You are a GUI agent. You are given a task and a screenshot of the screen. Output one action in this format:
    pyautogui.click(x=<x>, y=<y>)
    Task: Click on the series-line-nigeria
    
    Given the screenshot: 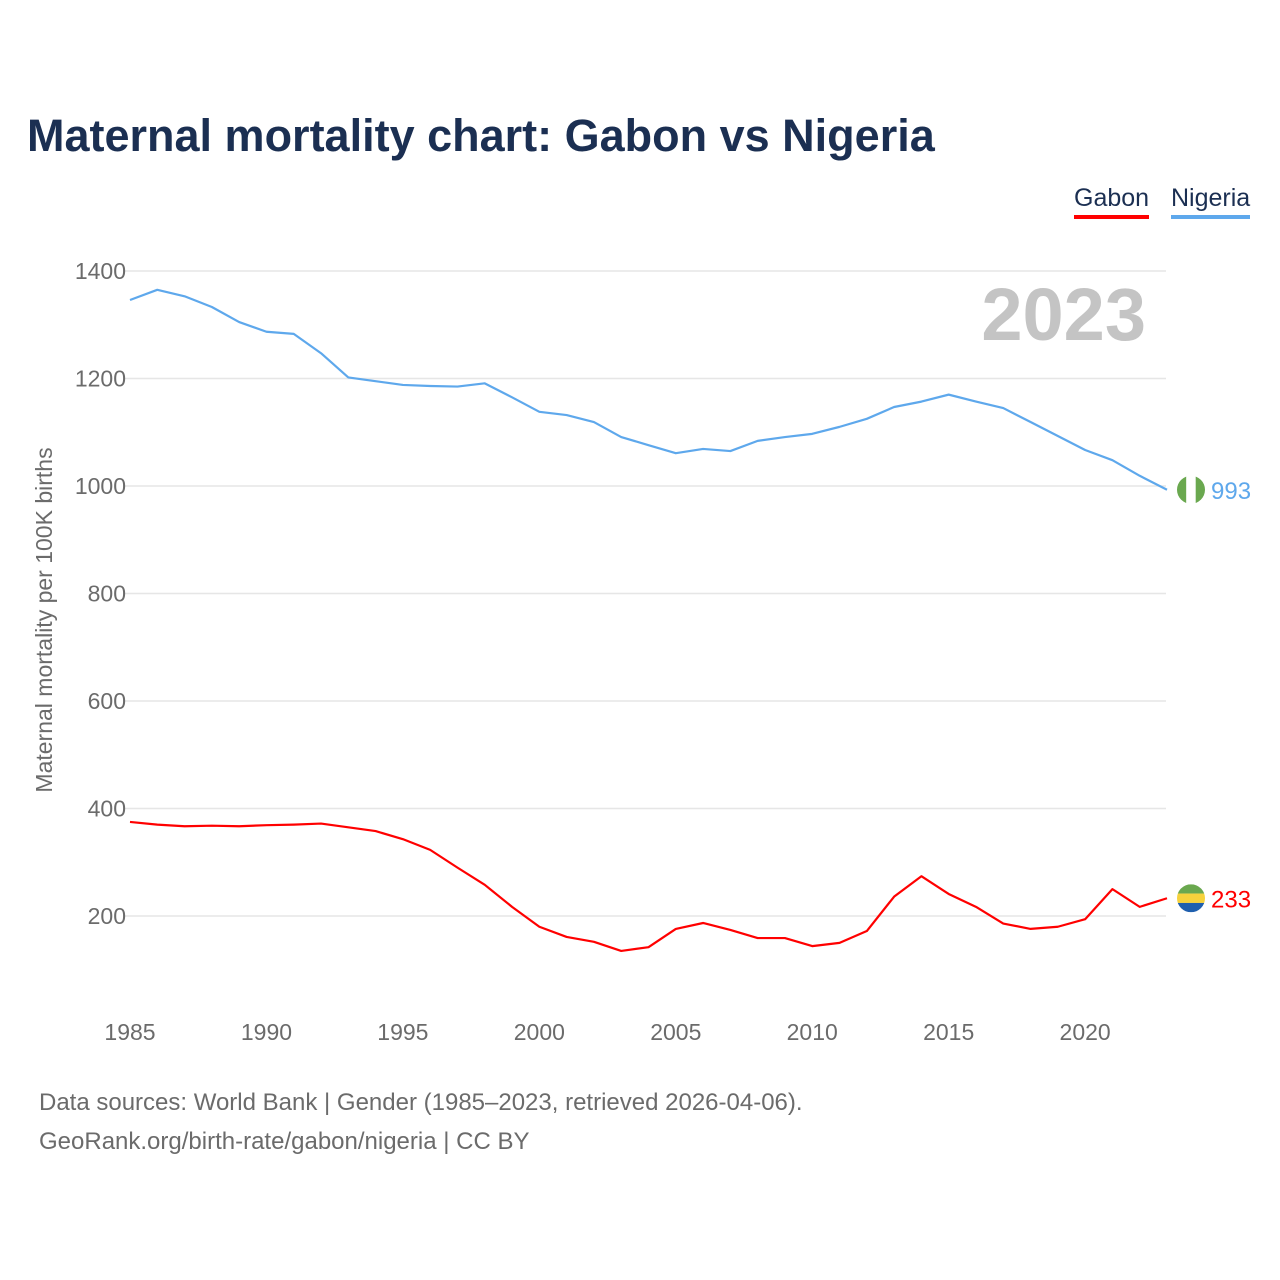 What is the action you would take?
    pyautogui.click(x=648, y=389)
    